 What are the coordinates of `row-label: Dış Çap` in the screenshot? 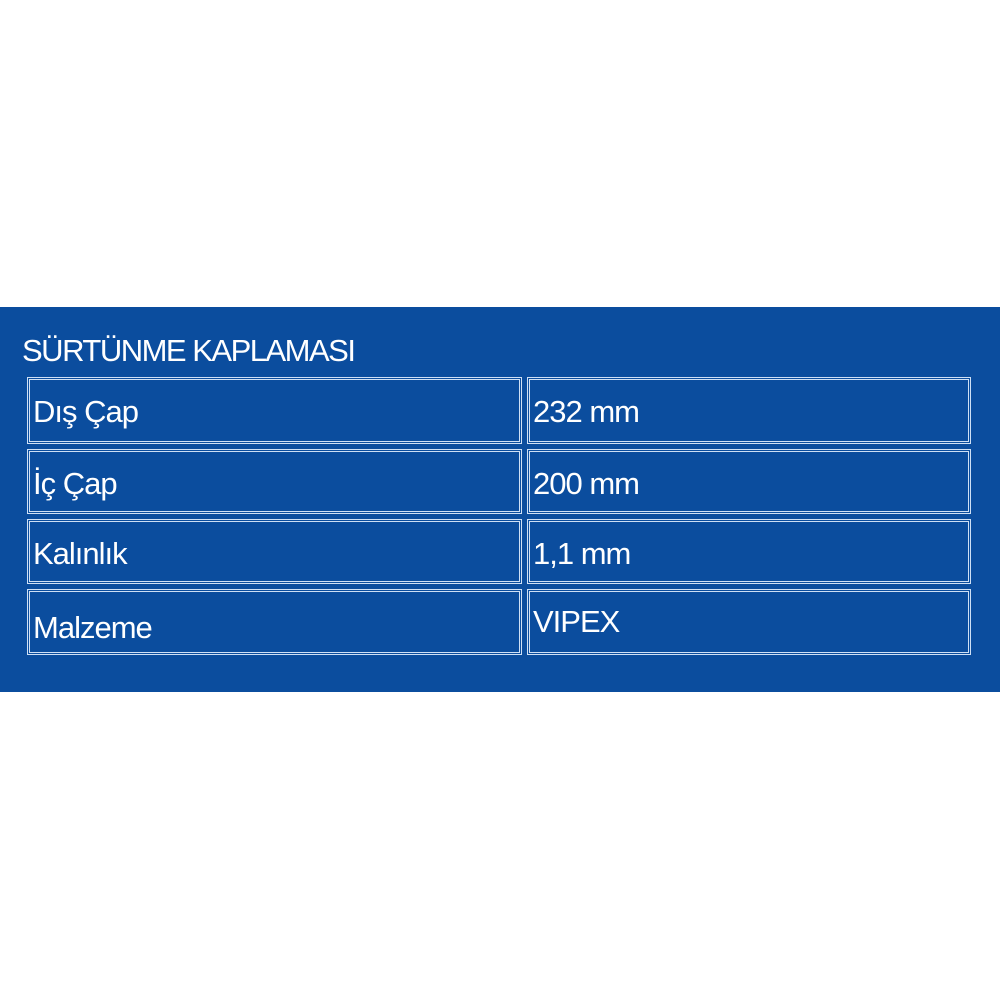 It's located at (274, 410).